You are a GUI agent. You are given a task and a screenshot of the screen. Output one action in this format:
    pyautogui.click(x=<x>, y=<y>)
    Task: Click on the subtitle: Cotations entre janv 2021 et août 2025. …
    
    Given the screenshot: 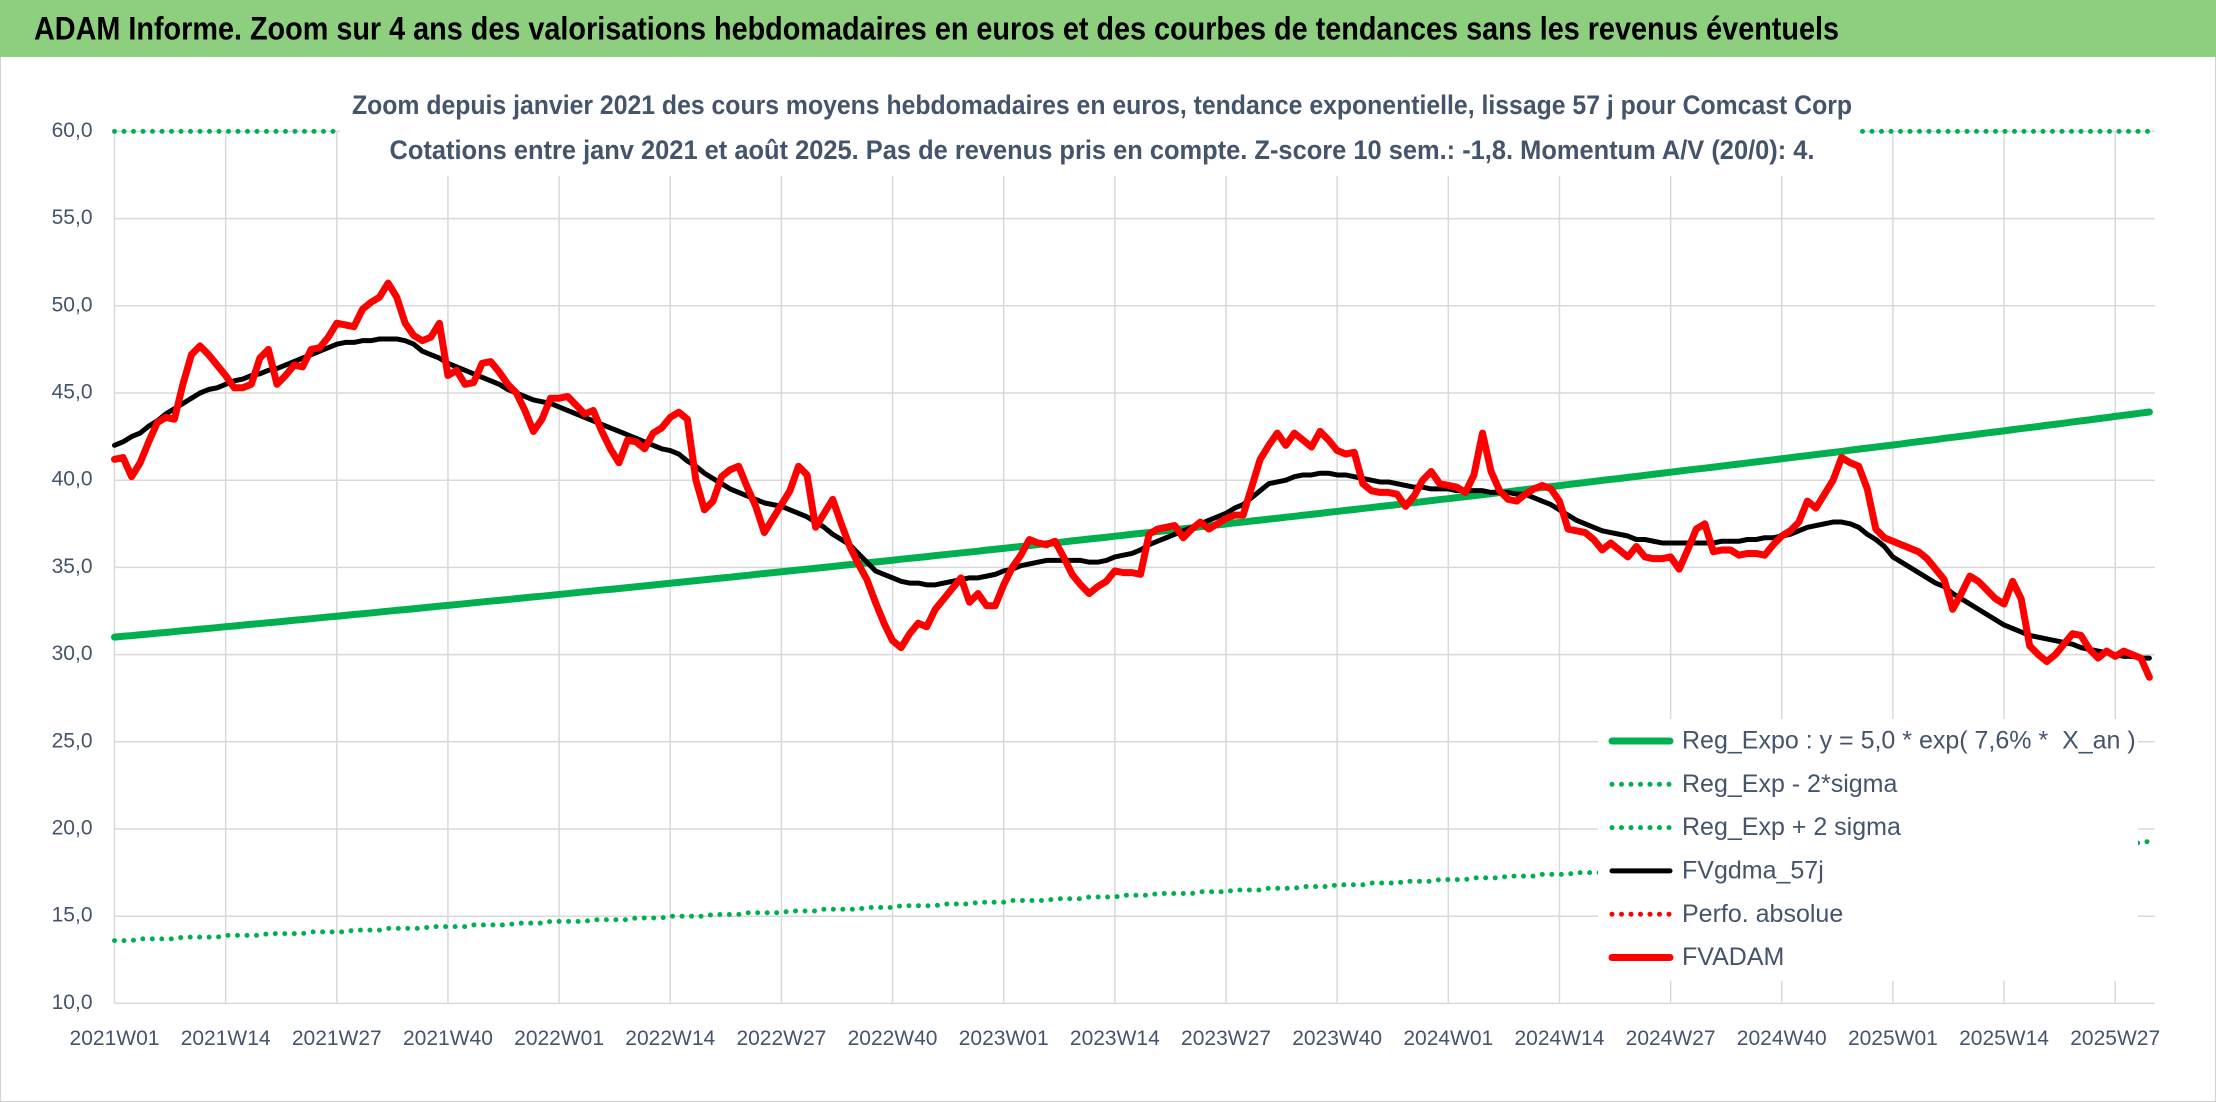 What is the action you would take?
    pyautogui.click(x=1102, y=150)
    